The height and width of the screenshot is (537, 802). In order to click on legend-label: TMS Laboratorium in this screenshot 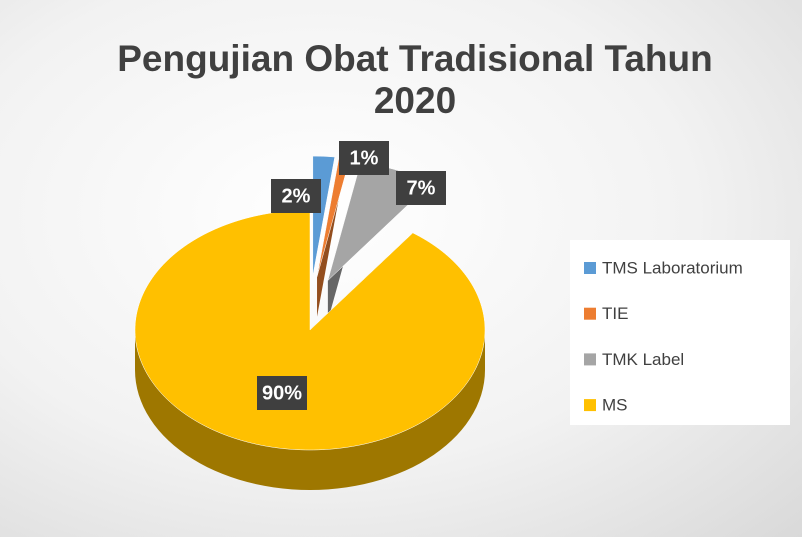, I will do `click(672, 267)`.